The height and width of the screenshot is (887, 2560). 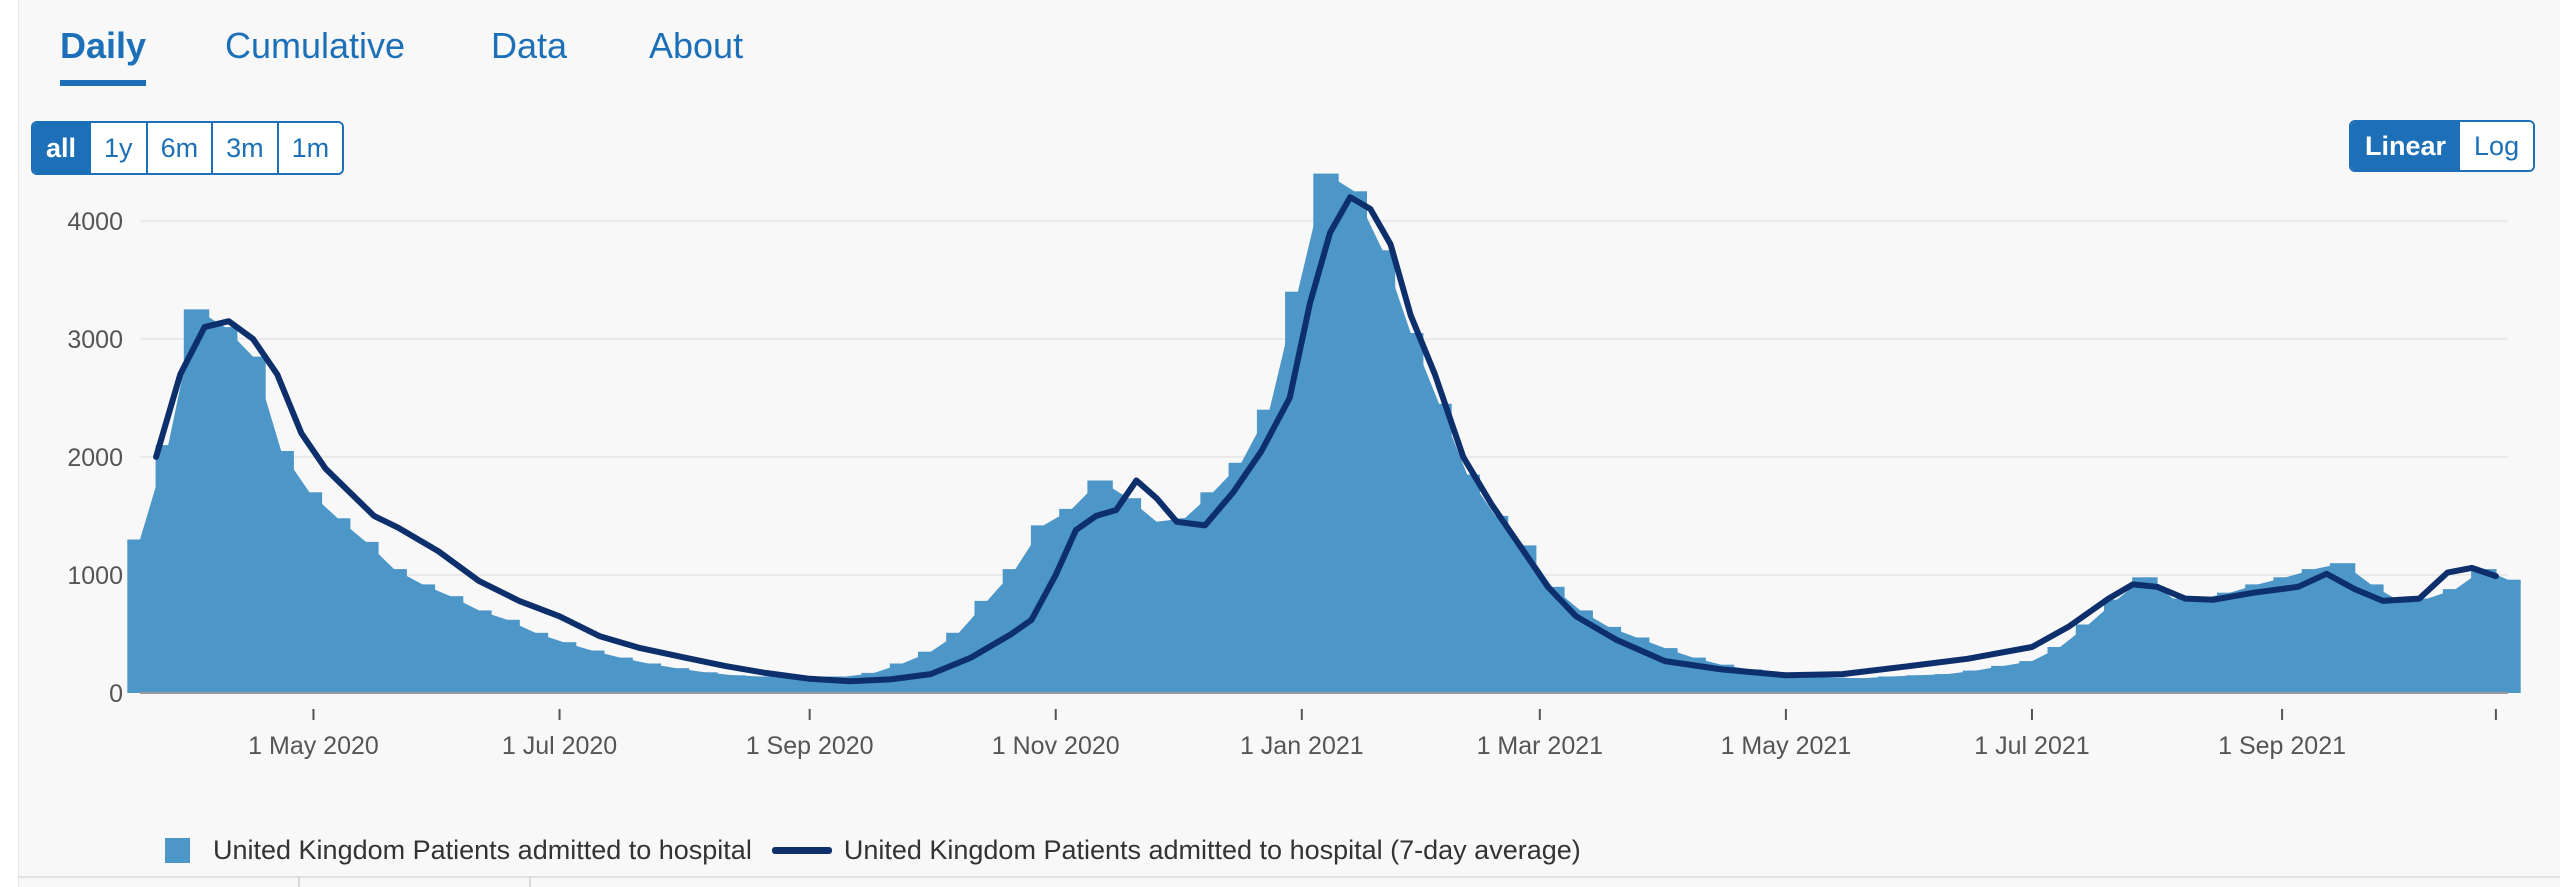 What do you see at coordinates (313, 746) in the screenshot?
I see `x-tick-label: 1 May 2020` at bounding box center [313, 746].